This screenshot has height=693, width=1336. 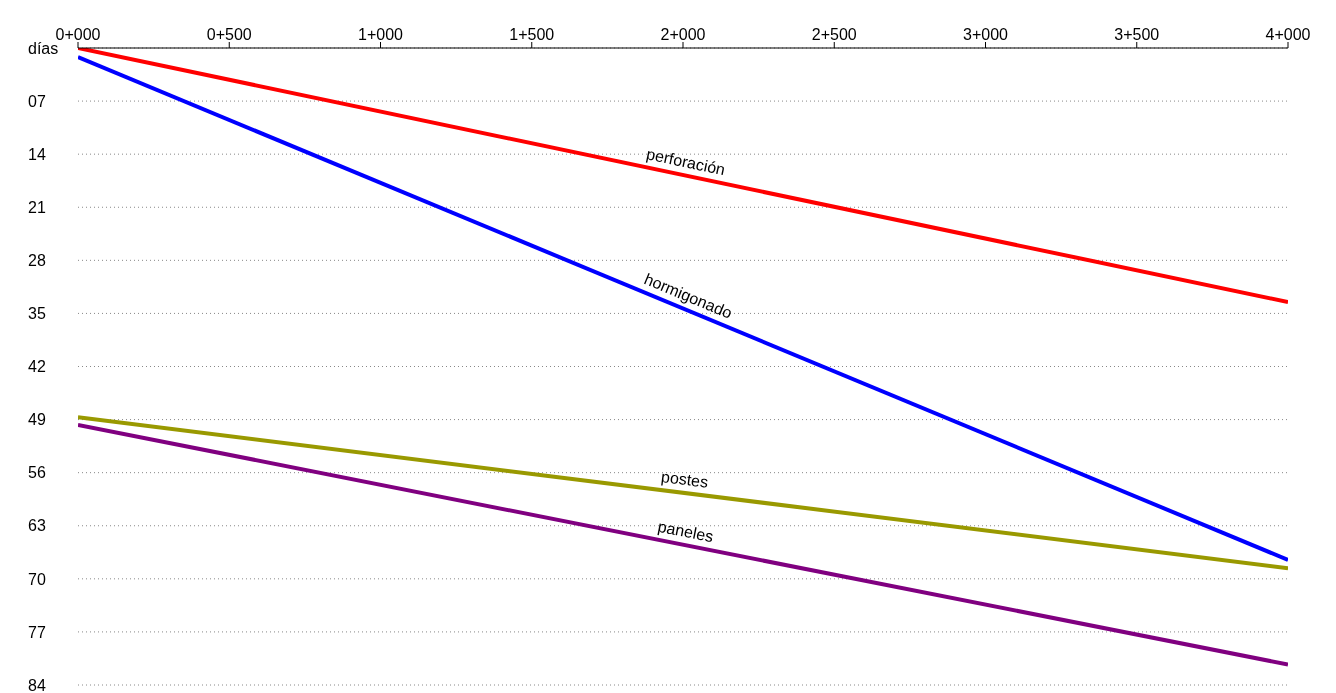 I want to click on y-tick-label: 07, so click(x=37, y=101).